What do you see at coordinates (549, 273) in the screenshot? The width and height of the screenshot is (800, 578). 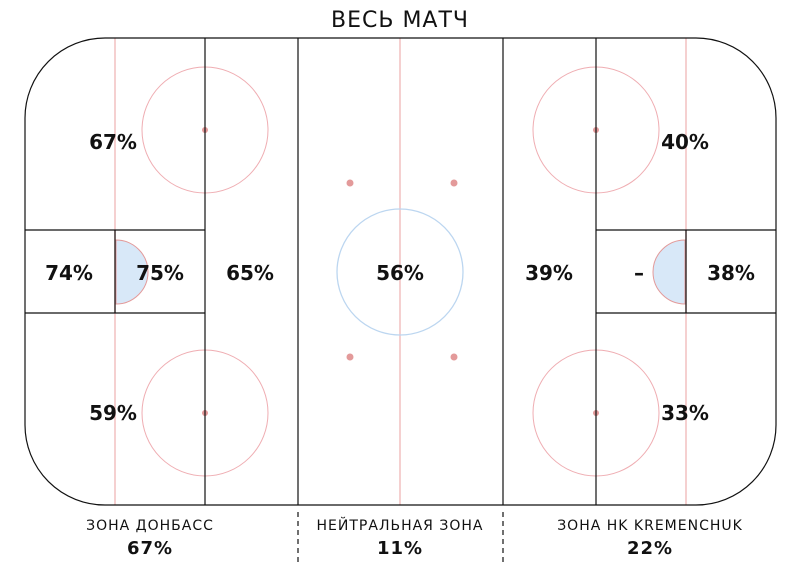 I see `cell-right-slot: 39%` at bounding box center [549, 273].